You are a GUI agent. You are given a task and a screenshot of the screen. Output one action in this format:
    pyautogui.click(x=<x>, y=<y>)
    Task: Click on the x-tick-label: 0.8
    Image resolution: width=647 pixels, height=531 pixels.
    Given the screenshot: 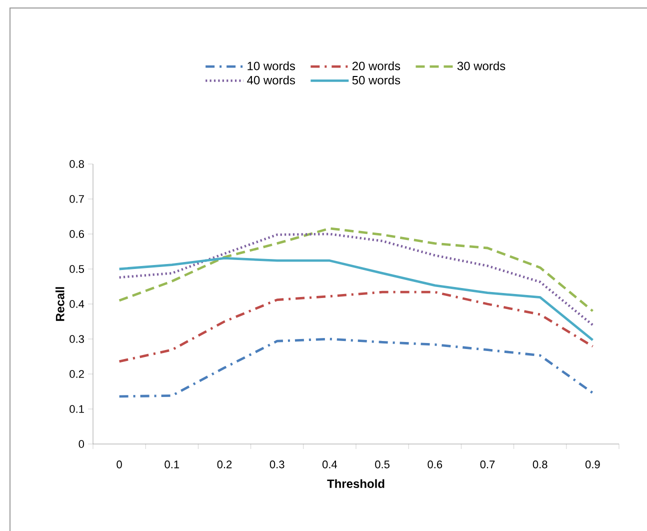 What is the action you would take?
    pyautogui.click(x=540, y=464)
    